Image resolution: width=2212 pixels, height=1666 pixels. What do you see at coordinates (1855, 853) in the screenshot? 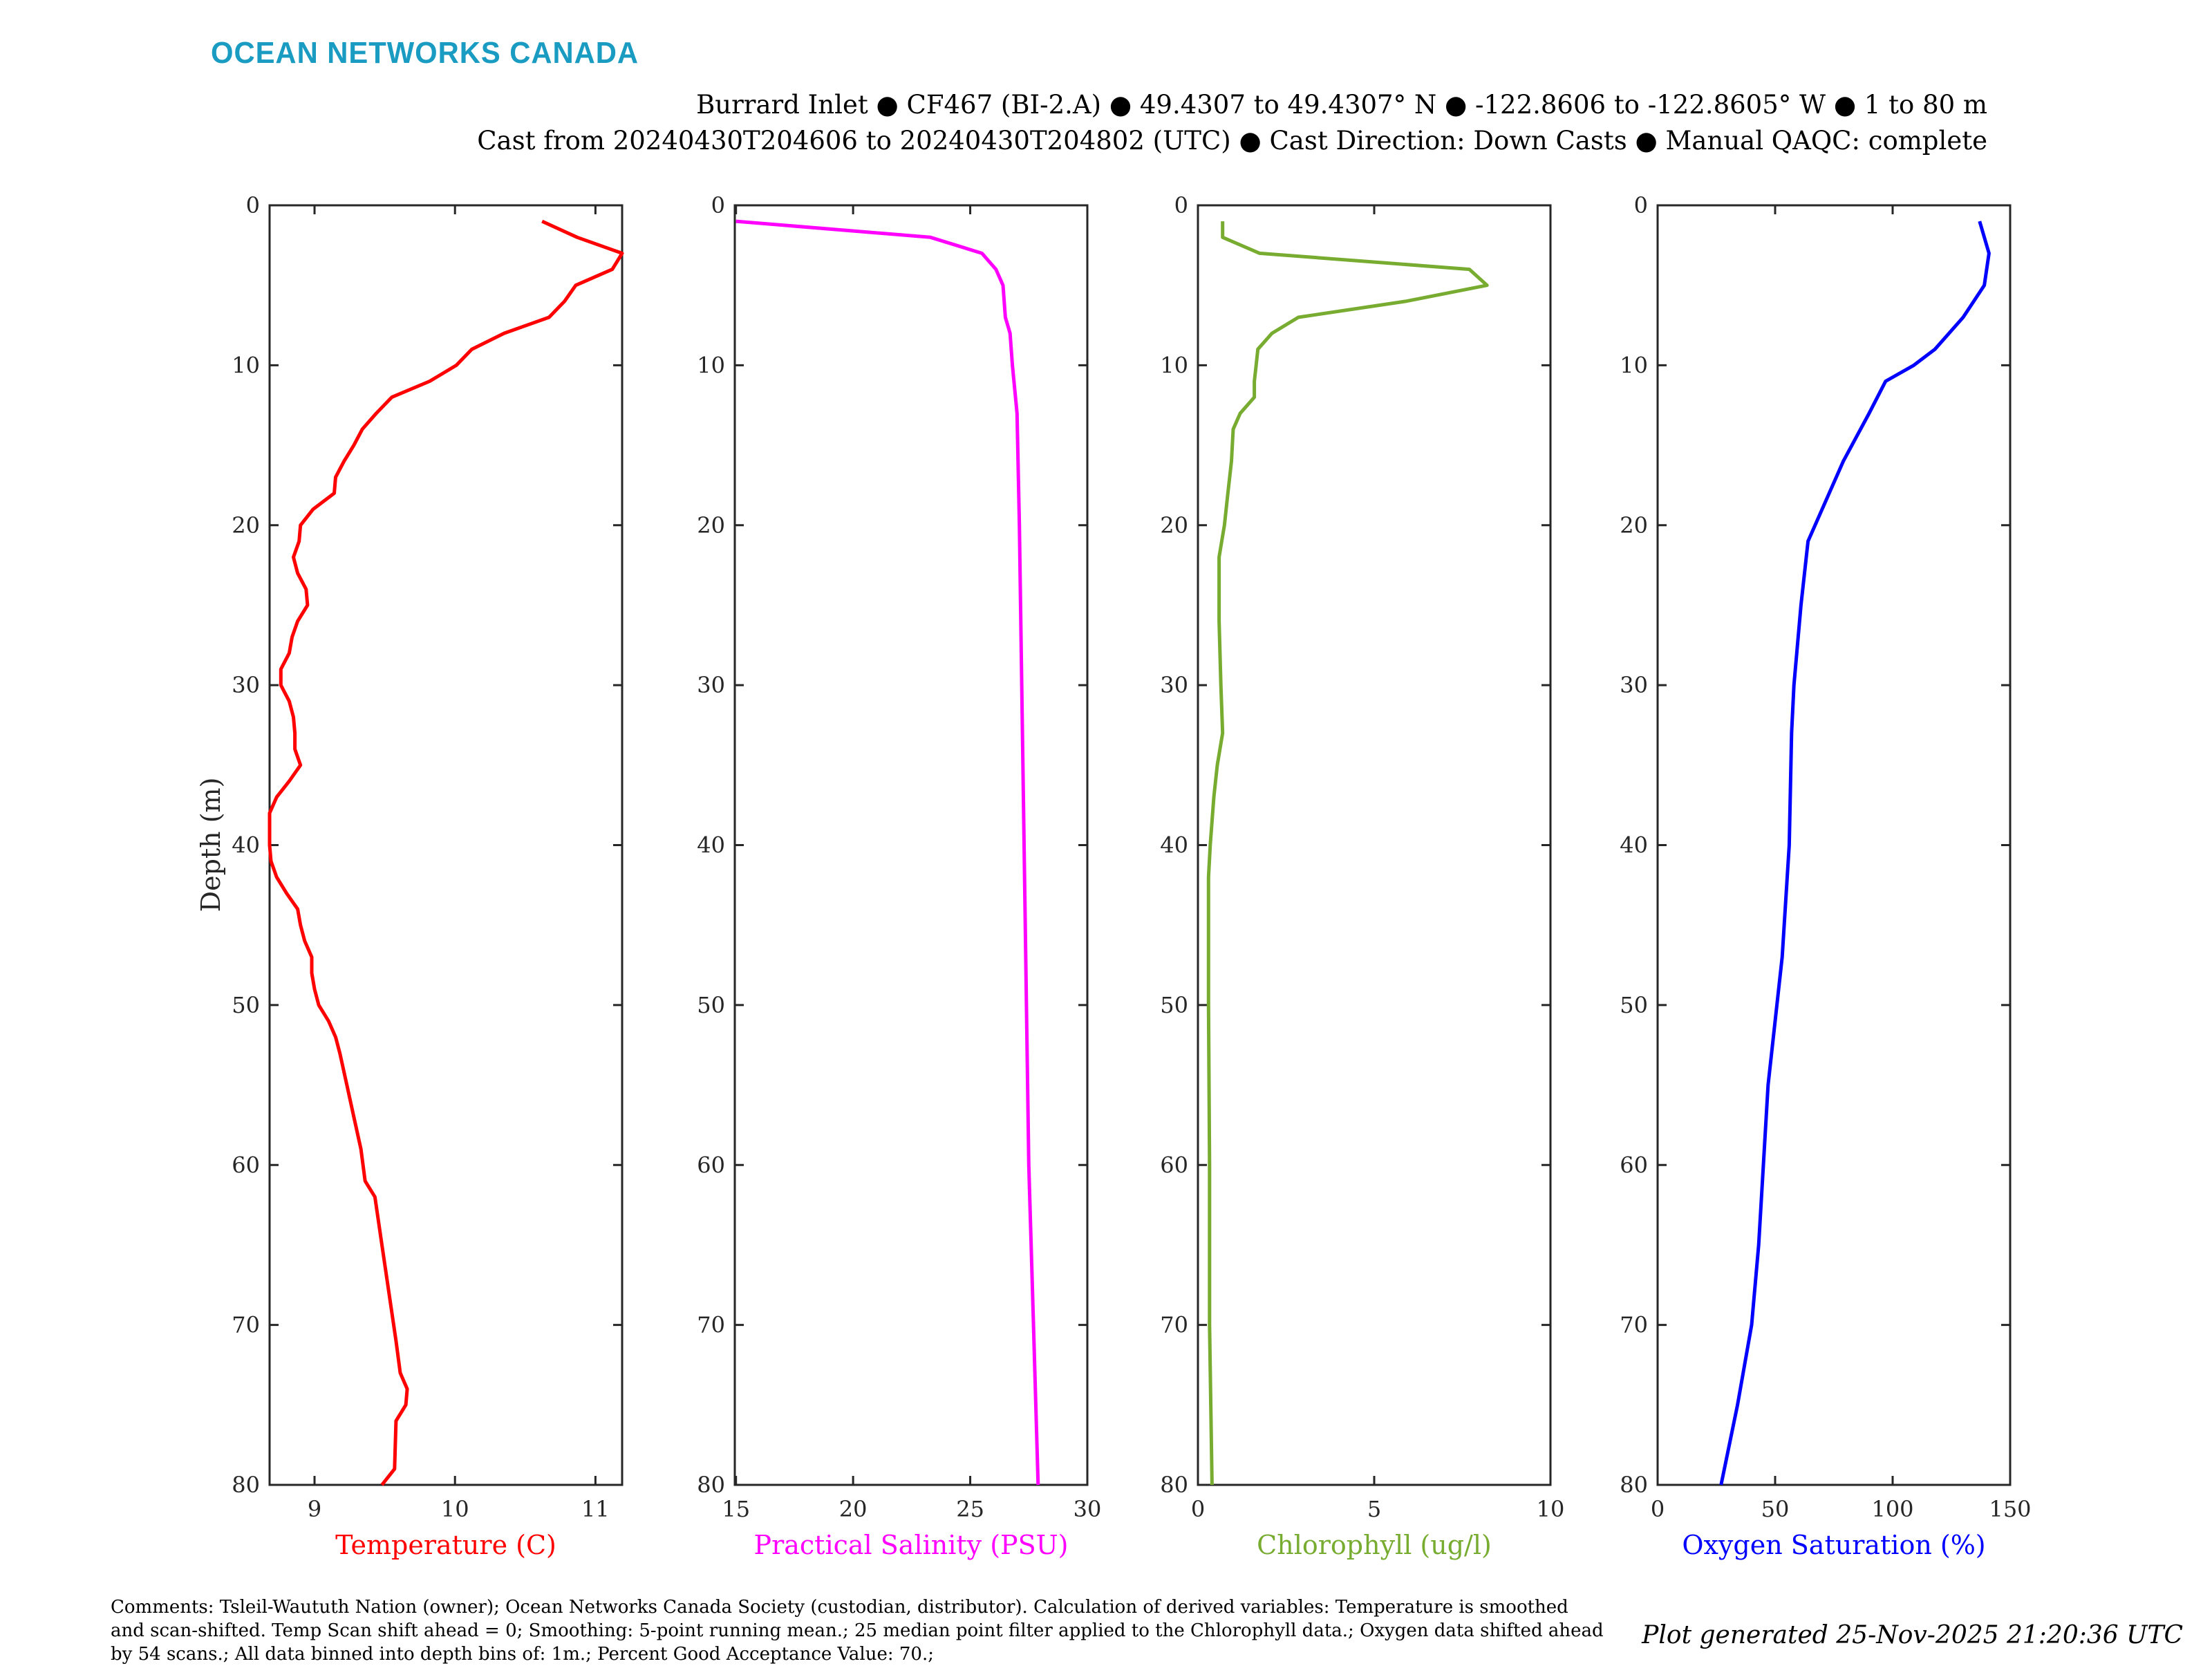
I see `oxygen-series-line` at bounding box center [1855, 853].